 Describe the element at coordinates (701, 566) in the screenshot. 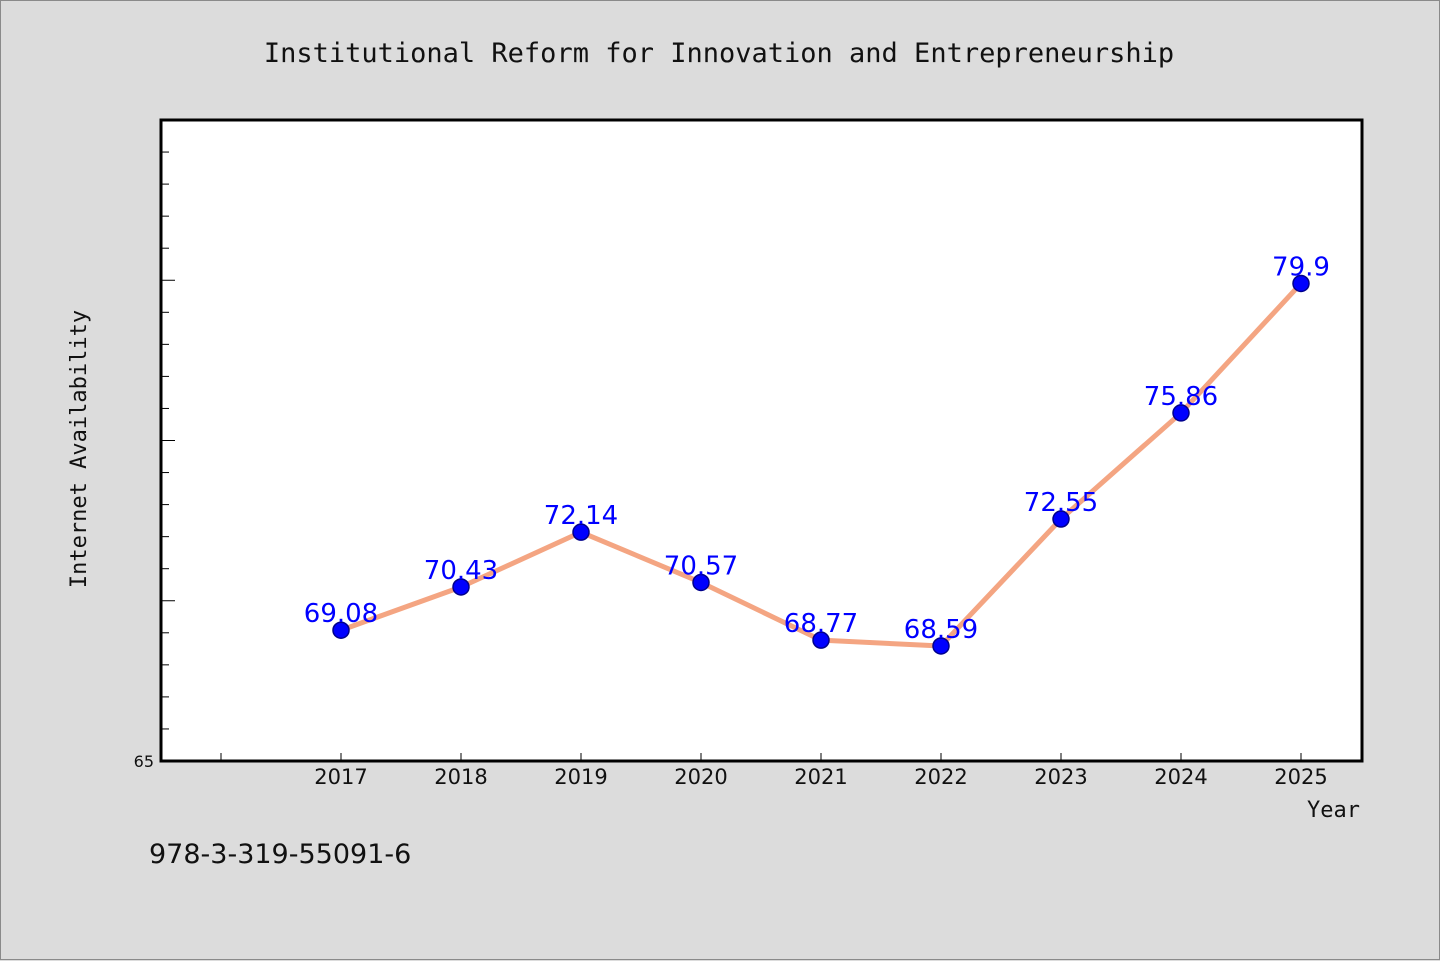

I see `data-label: 70.57` at that location.